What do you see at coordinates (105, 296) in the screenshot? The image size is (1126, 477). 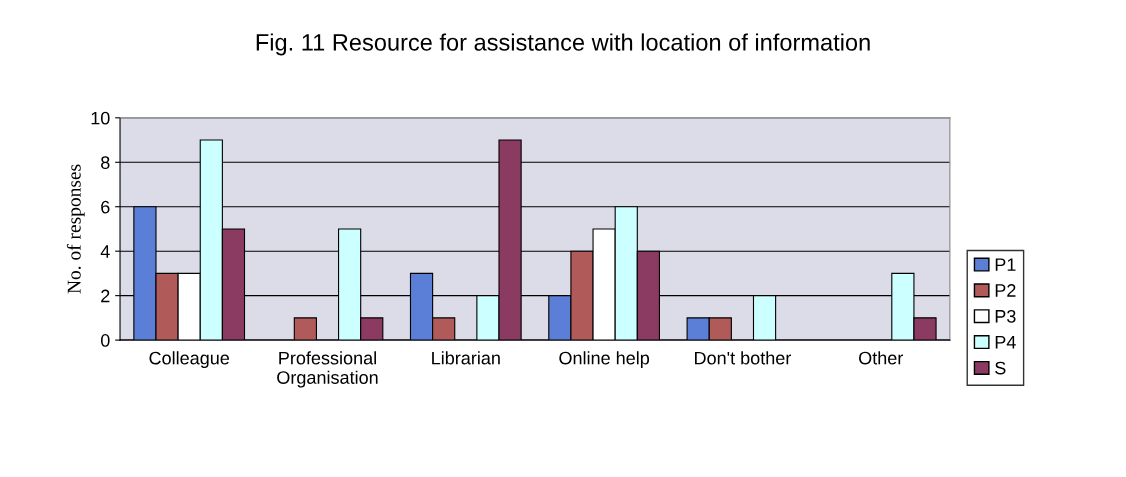 I see `y-tick-label: 2` at bounding box center [105, 296].